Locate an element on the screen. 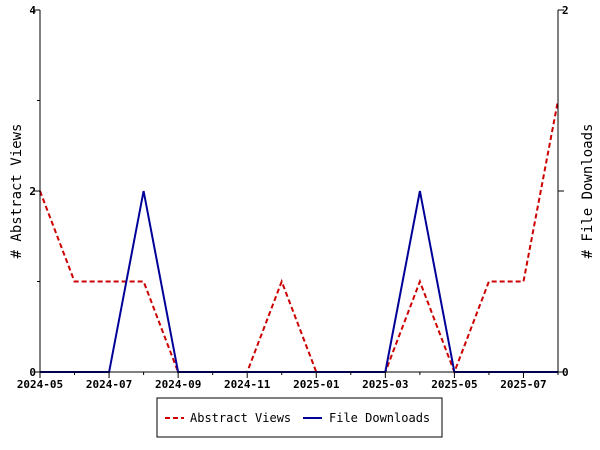  x-tick-label: 2025-01 is located at coordinates (316, 384).